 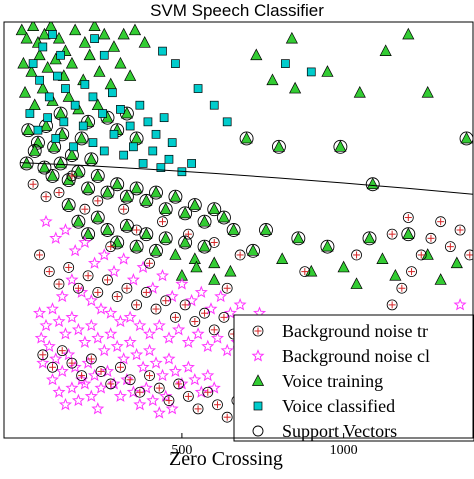 I want to click on legend-marker-background-noise-cl, so click(x=258, y=355).